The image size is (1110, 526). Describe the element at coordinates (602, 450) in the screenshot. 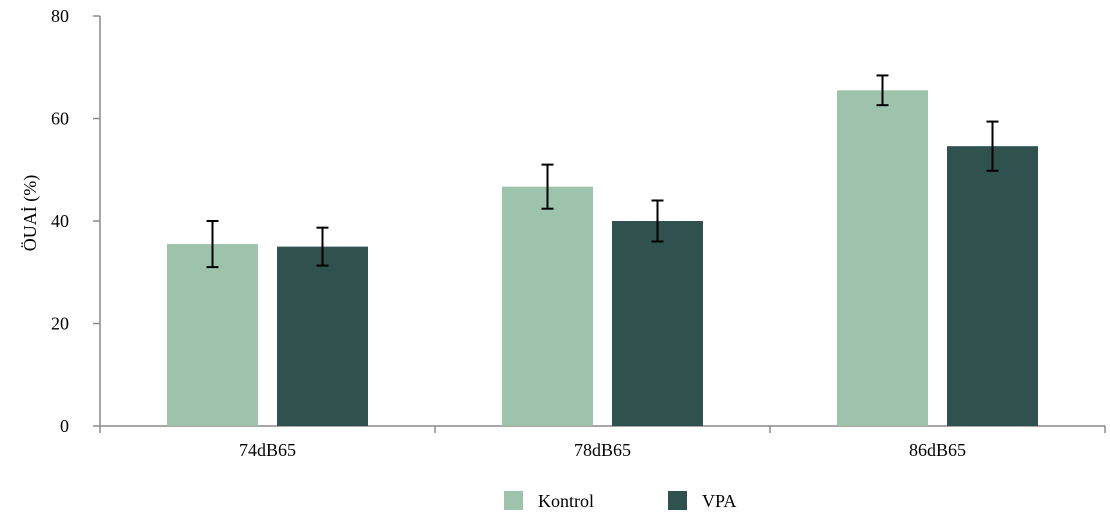

I see `x-tick-label: 78dB65` at that location.